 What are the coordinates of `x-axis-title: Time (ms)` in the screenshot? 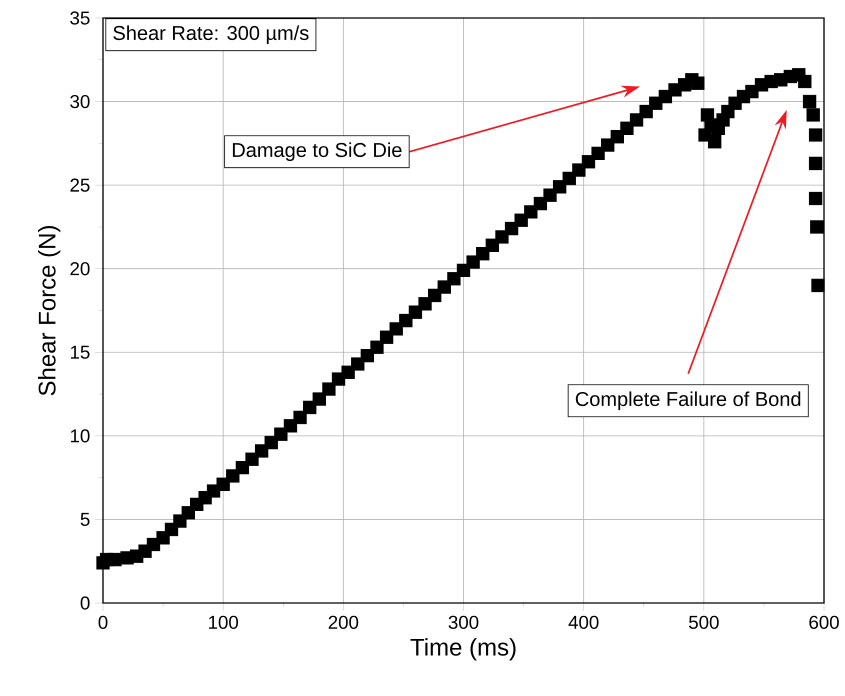 It's located at (463, 649).